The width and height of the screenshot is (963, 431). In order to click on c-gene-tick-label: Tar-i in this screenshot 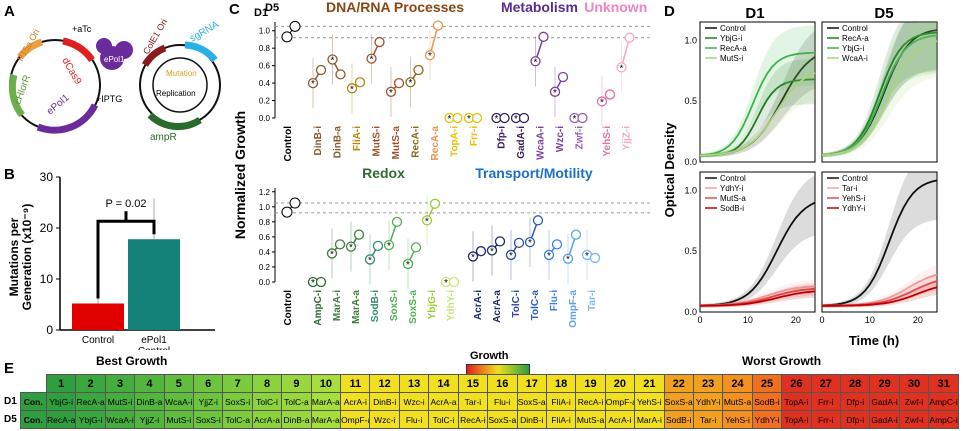, I will do `click(592, 300)`.